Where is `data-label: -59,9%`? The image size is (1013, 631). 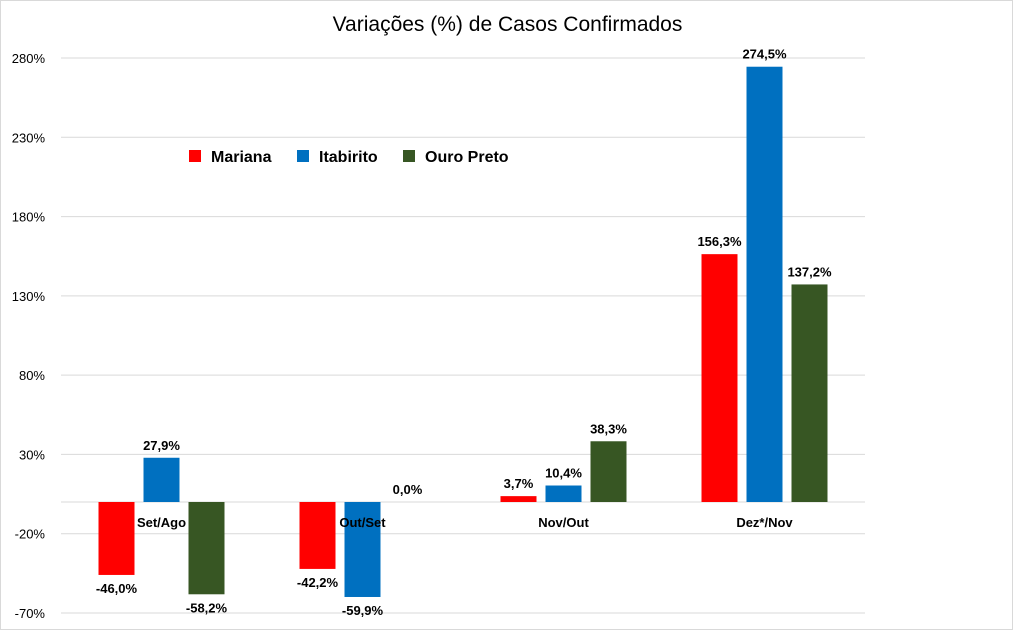 data-label: -59,9% is located at coordinates (363, 610).